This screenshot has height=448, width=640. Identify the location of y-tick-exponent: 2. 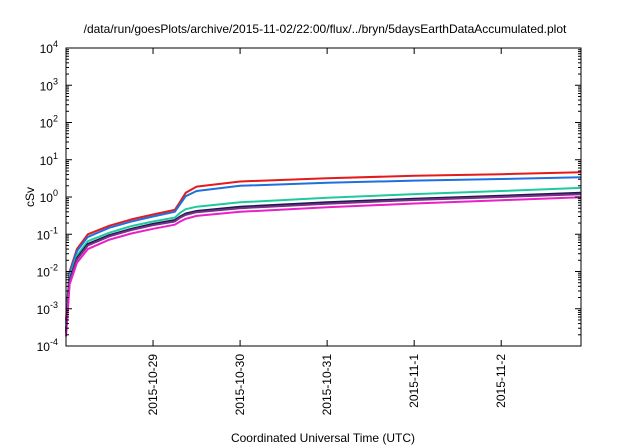
(55, 119).